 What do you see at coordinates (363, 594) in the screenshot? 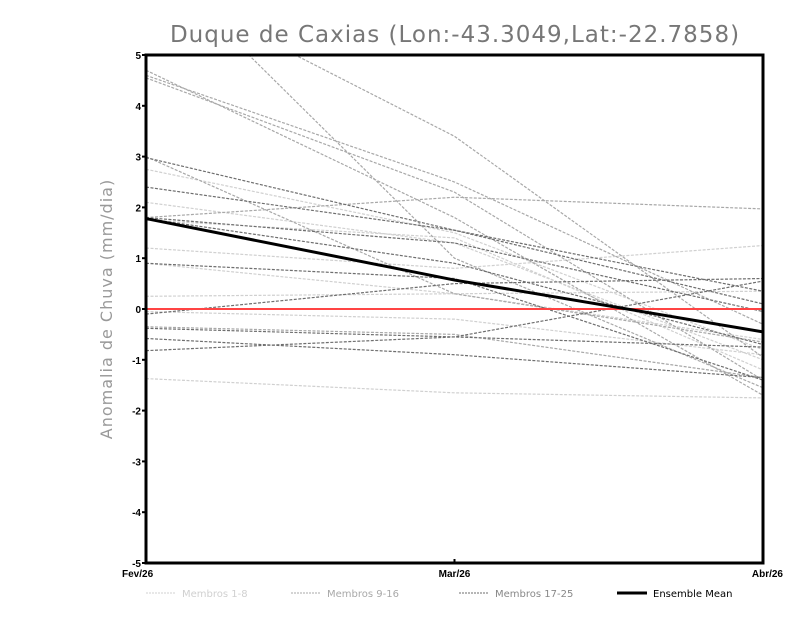
I see `legend-label: Membros 9-16` at bounding box center [363, 594].